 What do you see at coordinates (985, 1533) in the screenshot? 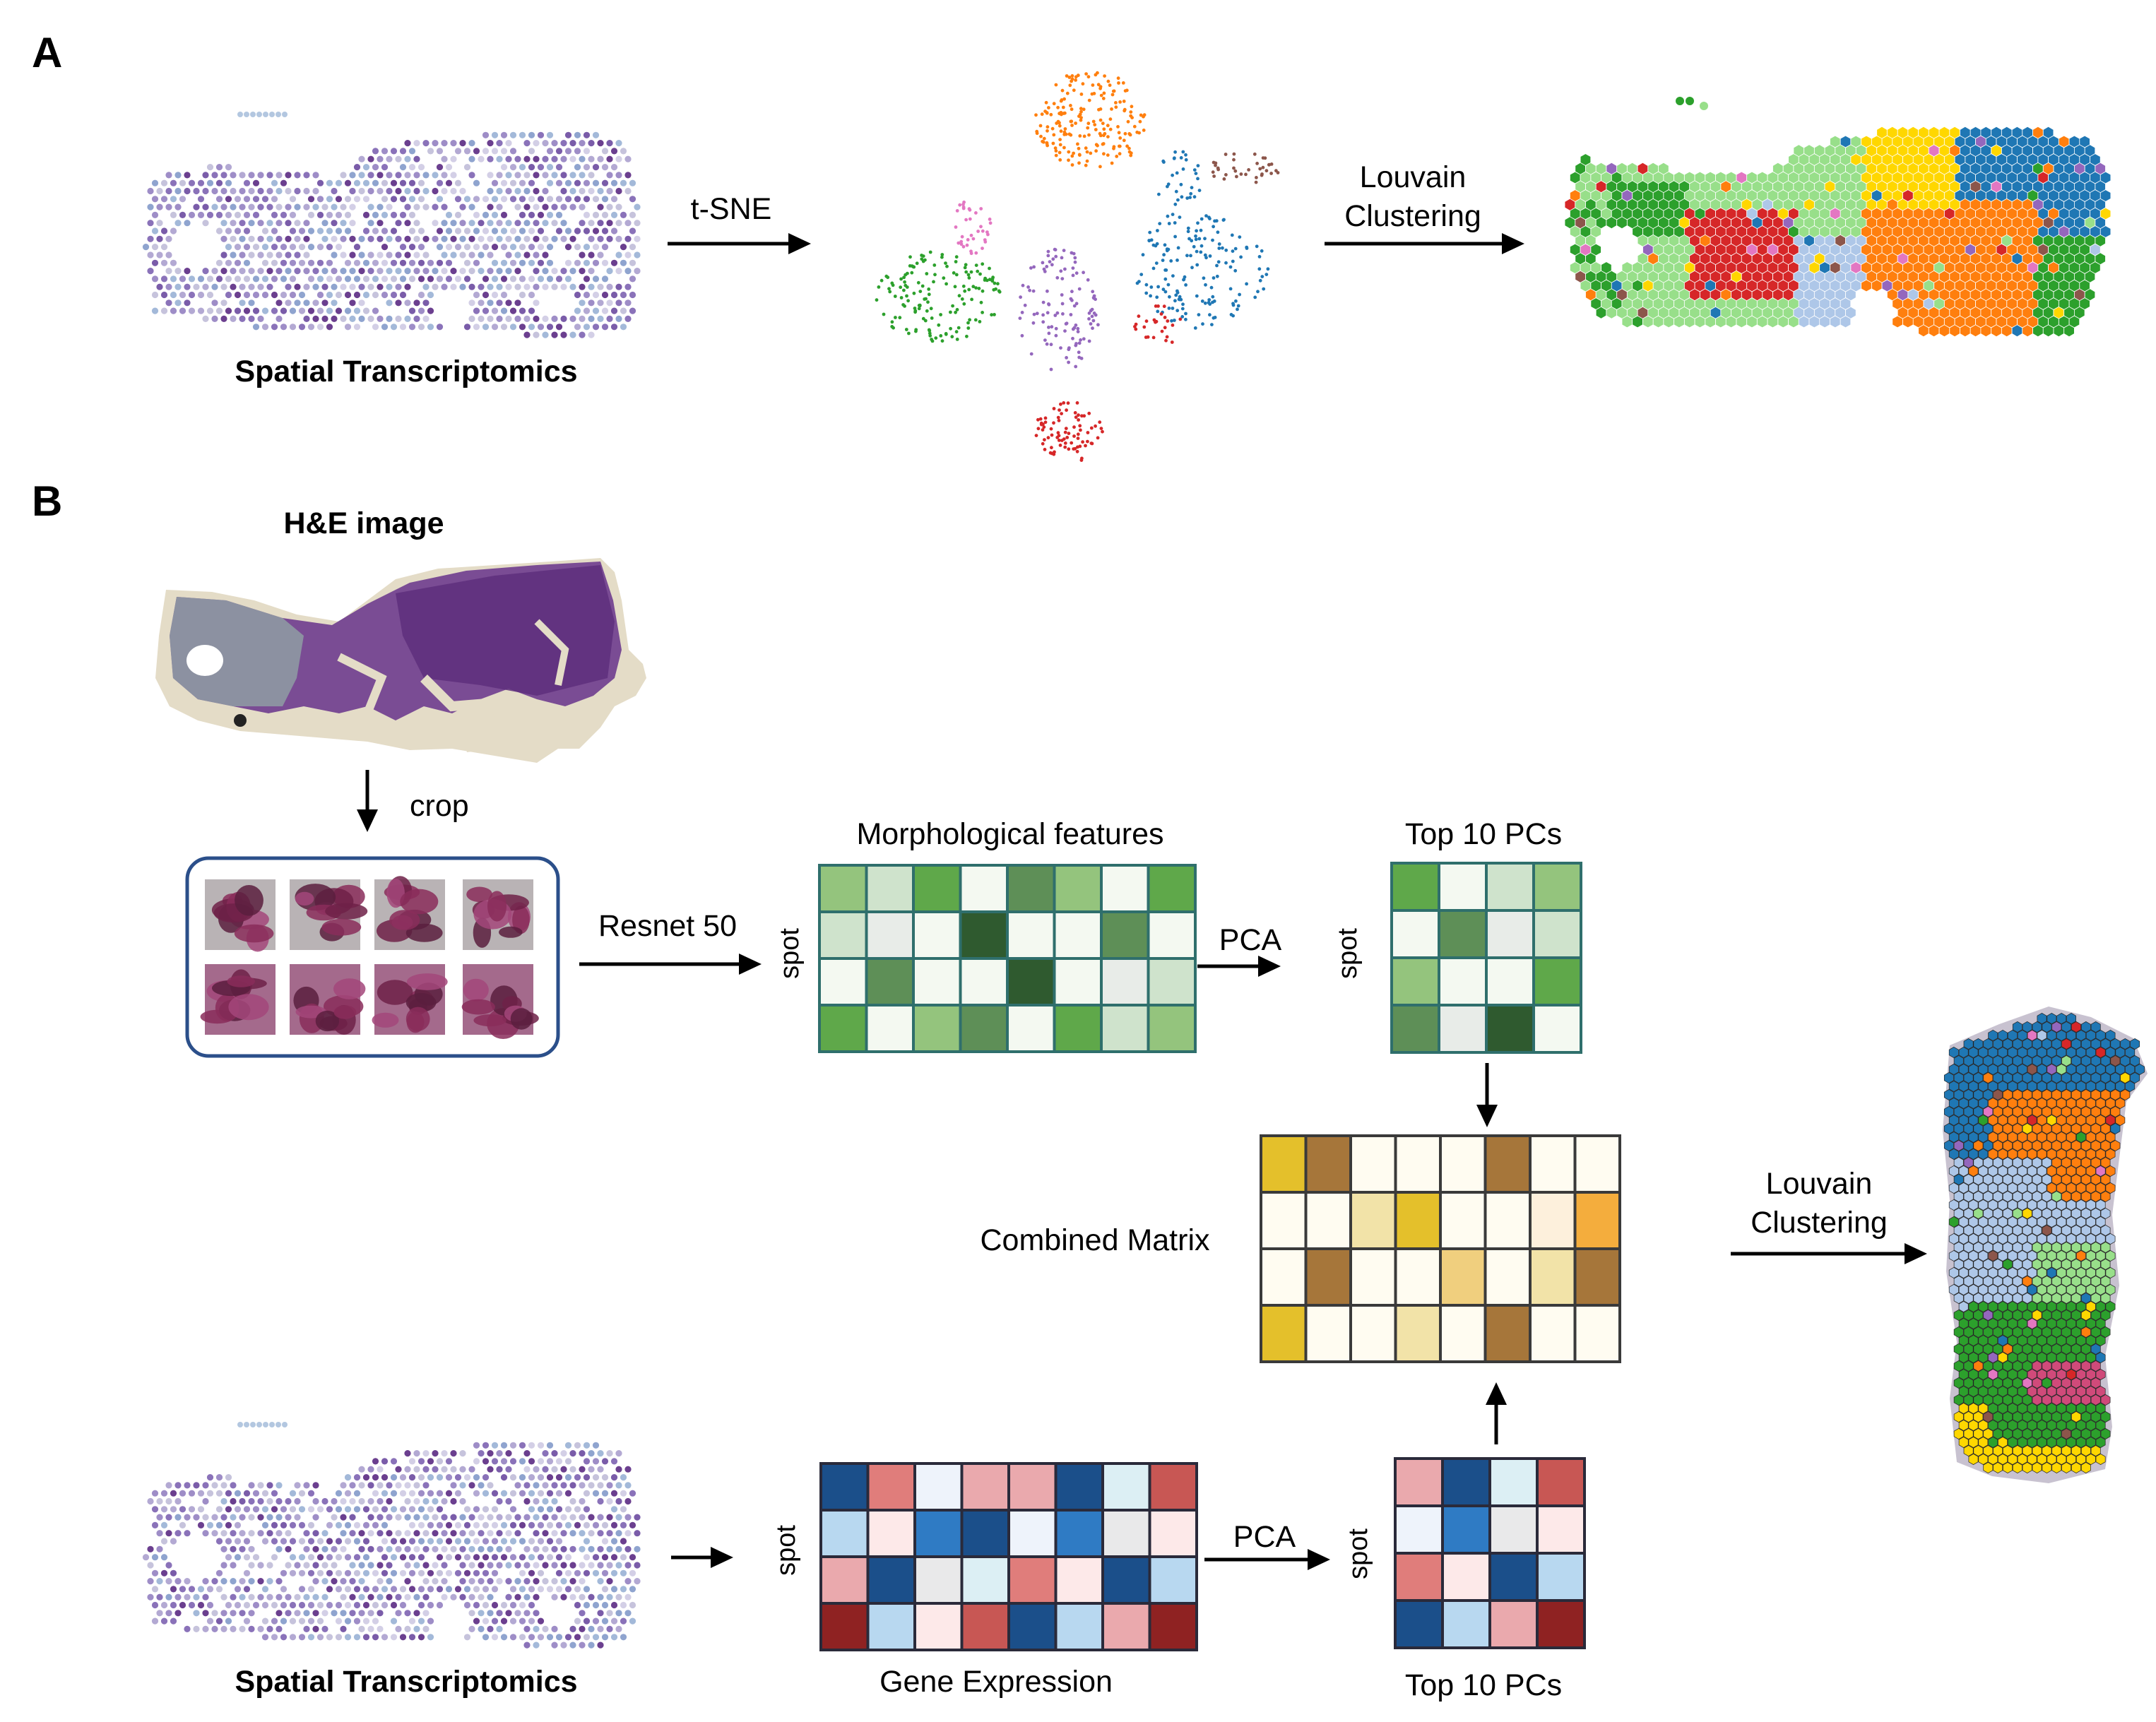
I see `gene-cell` at bounding box center [985, 1533].